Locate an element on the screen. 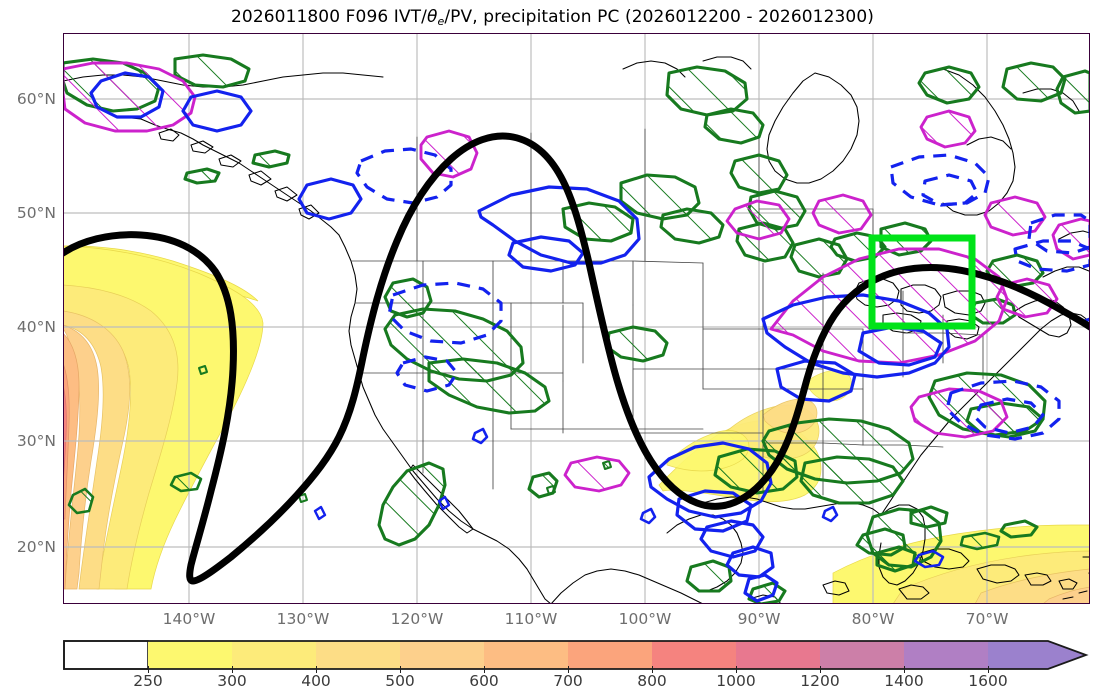  cbar-label-800: 800 is located at coordinates (652, 681).